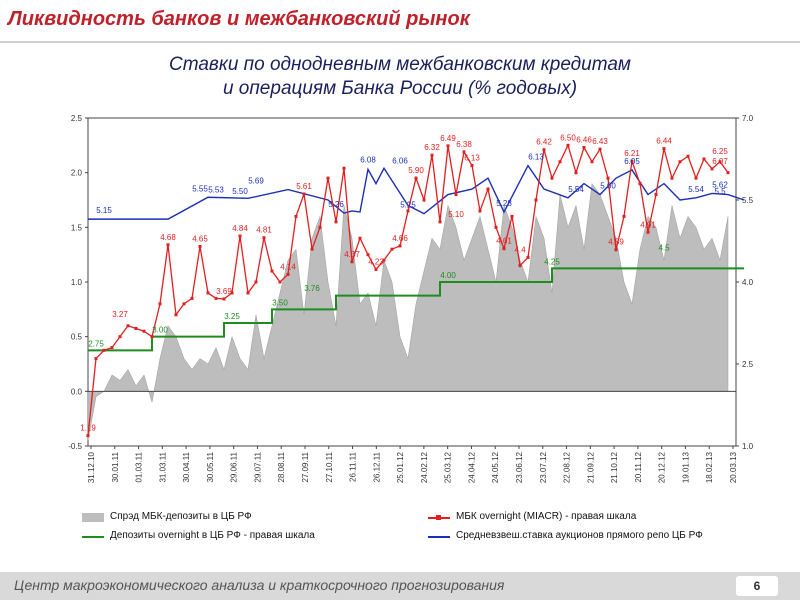  What do you see at coordinates (748, 282) in the screenshot?
I see `right-tick-label: 4.0` at bounding box center [748, 282].